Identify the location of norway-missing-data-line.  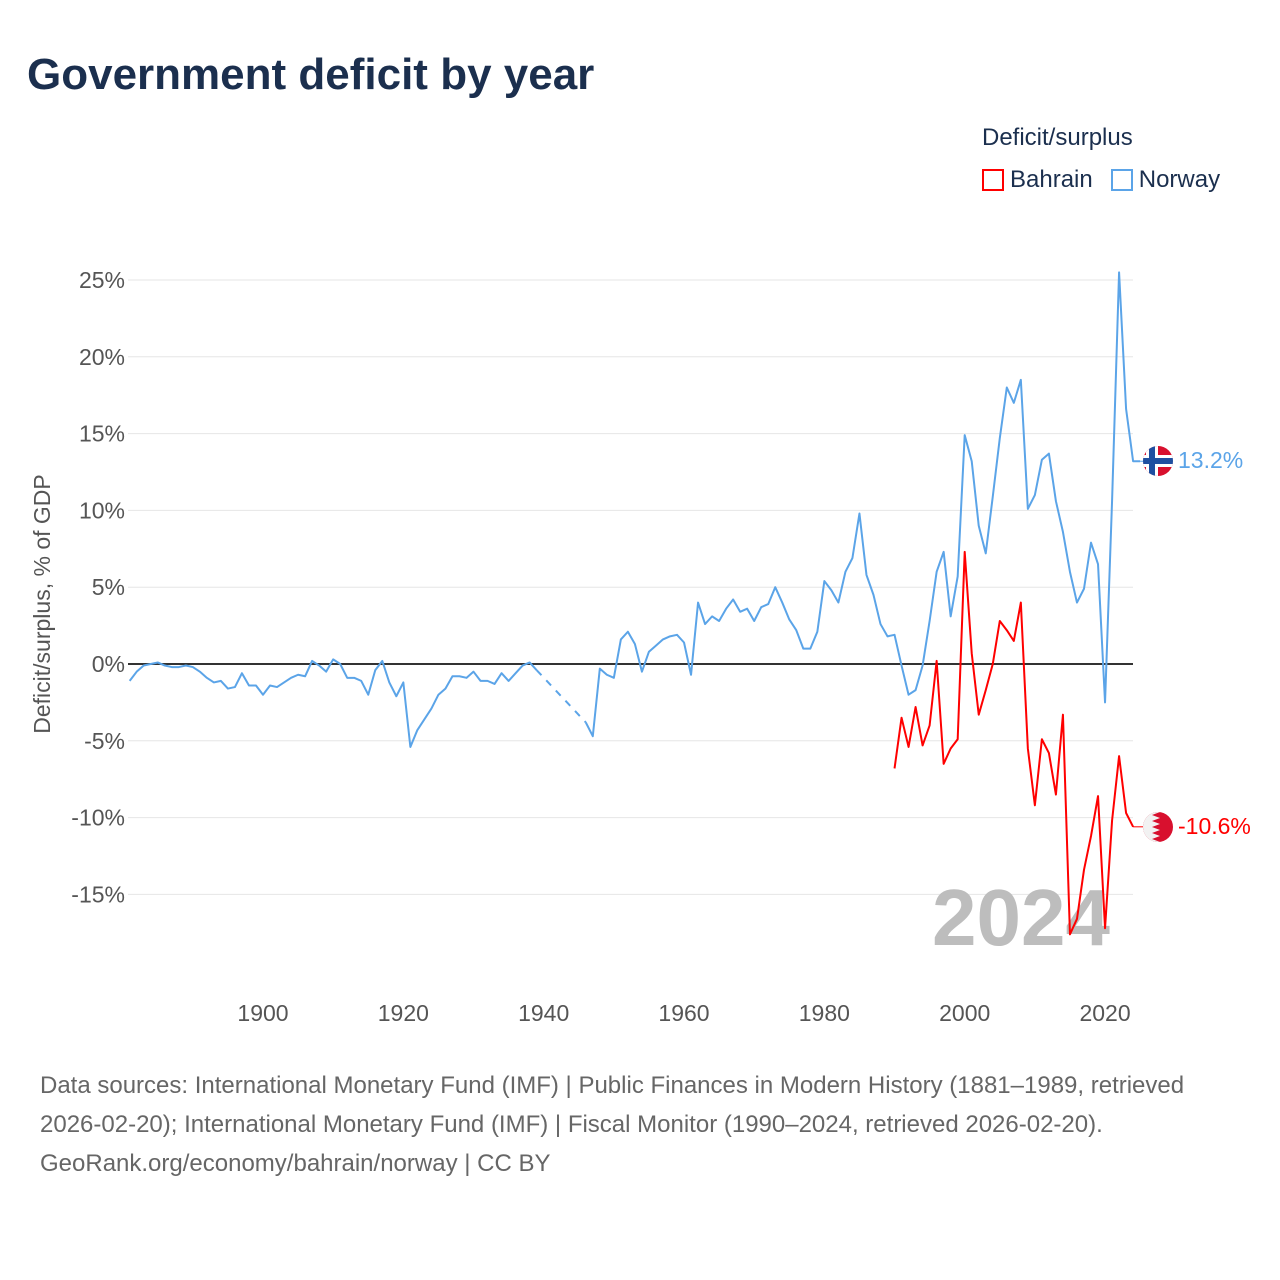
(561, 696).